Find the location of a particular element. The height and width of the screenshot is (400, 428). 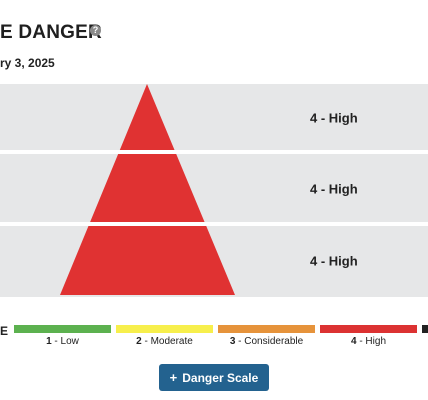

page-title: E DANGER is located at coordinates (51, 32).